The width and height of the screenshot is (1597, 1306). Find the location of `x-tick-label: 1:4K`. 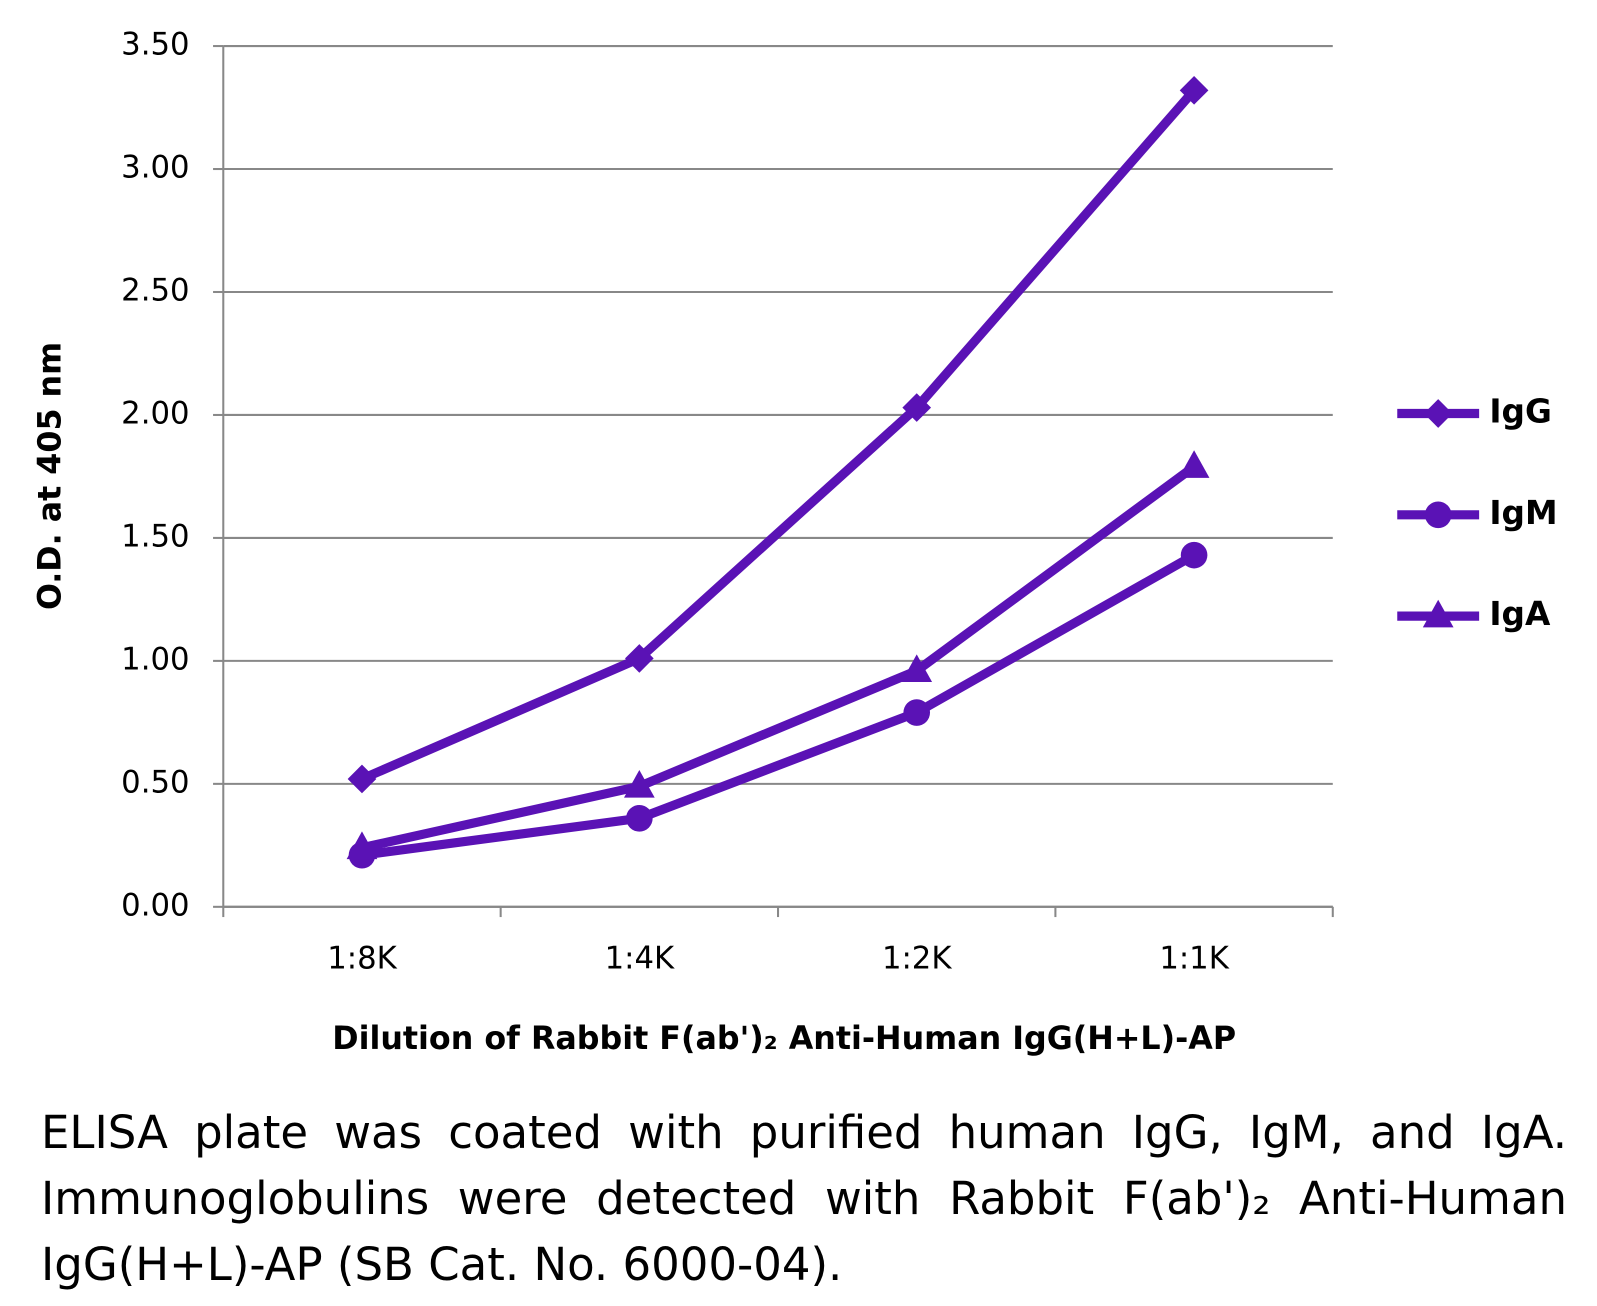

x-tick-label: 1:4K is located at coordinates (640, 959).